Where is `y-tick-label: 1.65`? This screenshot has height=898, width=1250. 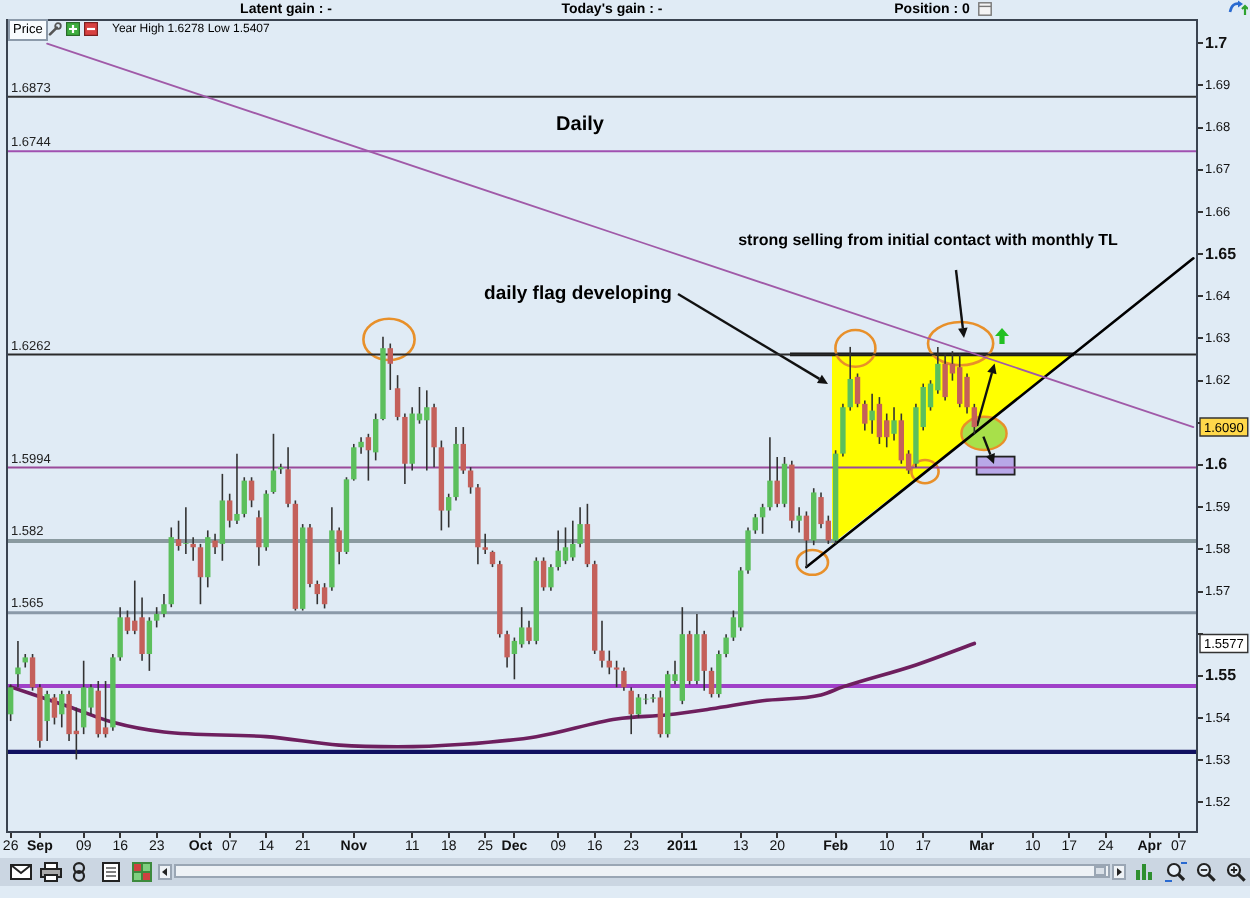
y-tick-label: 1.65 is located at coordinates (1221, 253).